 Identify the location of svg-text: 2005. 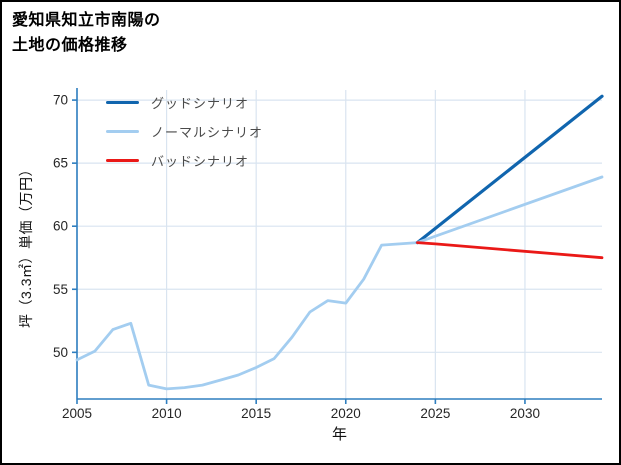
(77, 413).